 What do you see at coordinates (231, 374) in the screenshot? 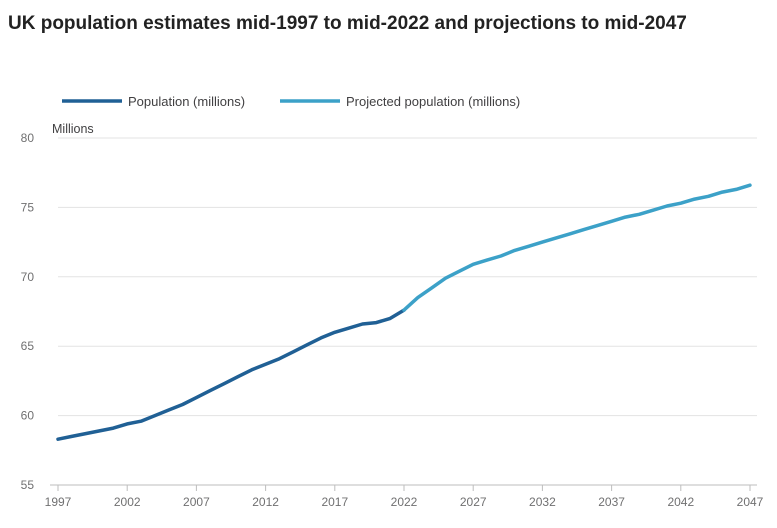
I see `series-line-population` at bounding box center [231, 374].